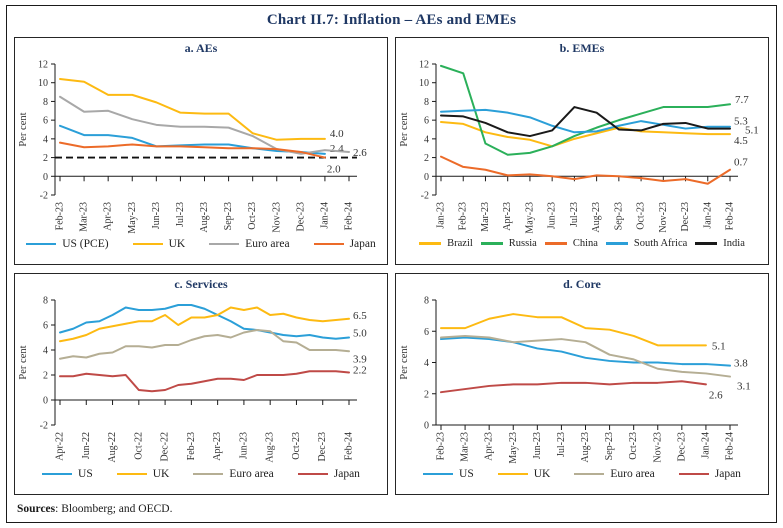 The image size is (783, 528). What do you see at coordinates (512, 474) in the screenshot?
I see `legend-swatch-uk` at bounding box center [512, 474].